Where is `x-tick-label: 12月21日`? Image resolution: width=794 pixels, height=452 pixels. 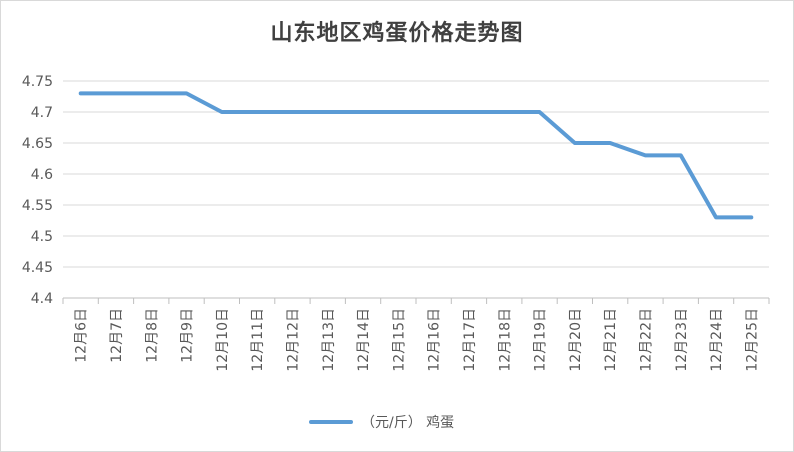 x-tick-label: 12月21日 is located at coordinates (611, 340).